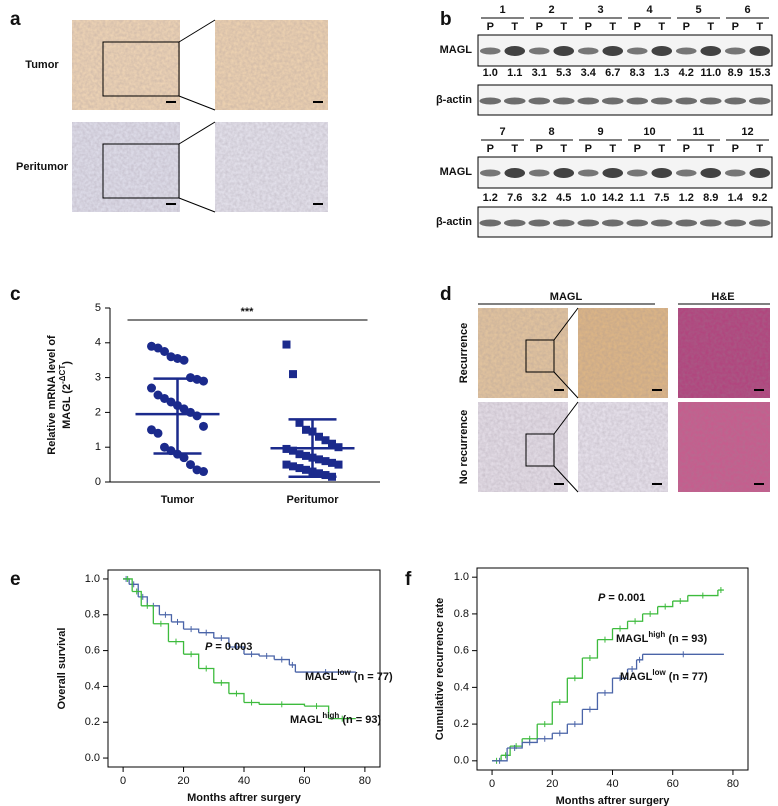 This screenshot has height=806, width=778. What do you see at coordinates (15, 19) in the screenshot?
I see `panel-letter: a` at bounding box center [15, 19].